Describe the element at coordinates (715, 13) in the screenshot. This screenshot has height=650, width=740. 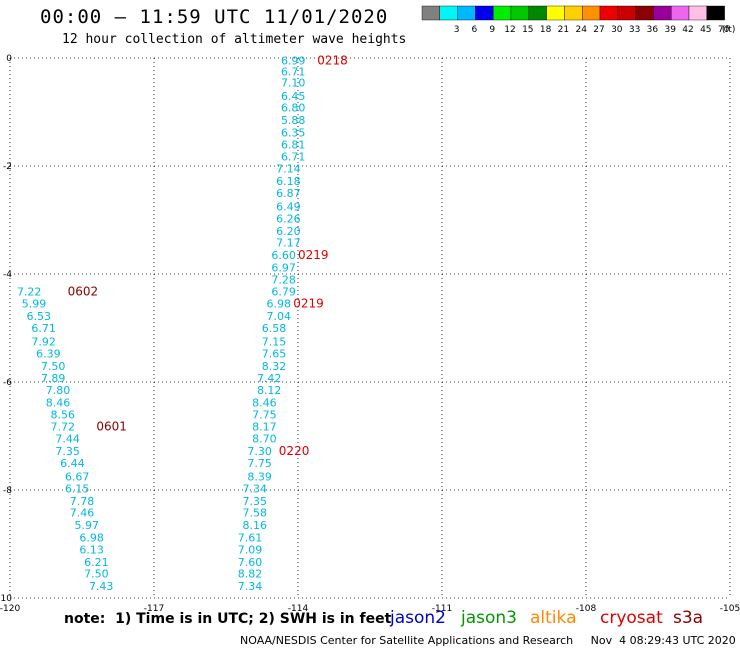
I see `color-scale-swatch` at that location.